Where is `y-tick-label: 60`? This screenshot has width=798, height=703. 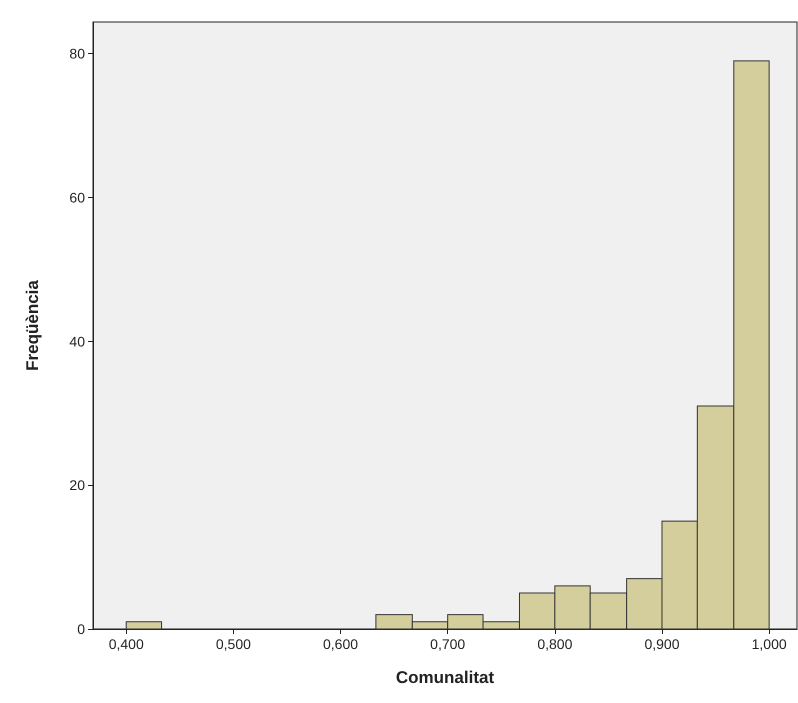
y-tick-label: 60 is located at coordinates (77, 197).